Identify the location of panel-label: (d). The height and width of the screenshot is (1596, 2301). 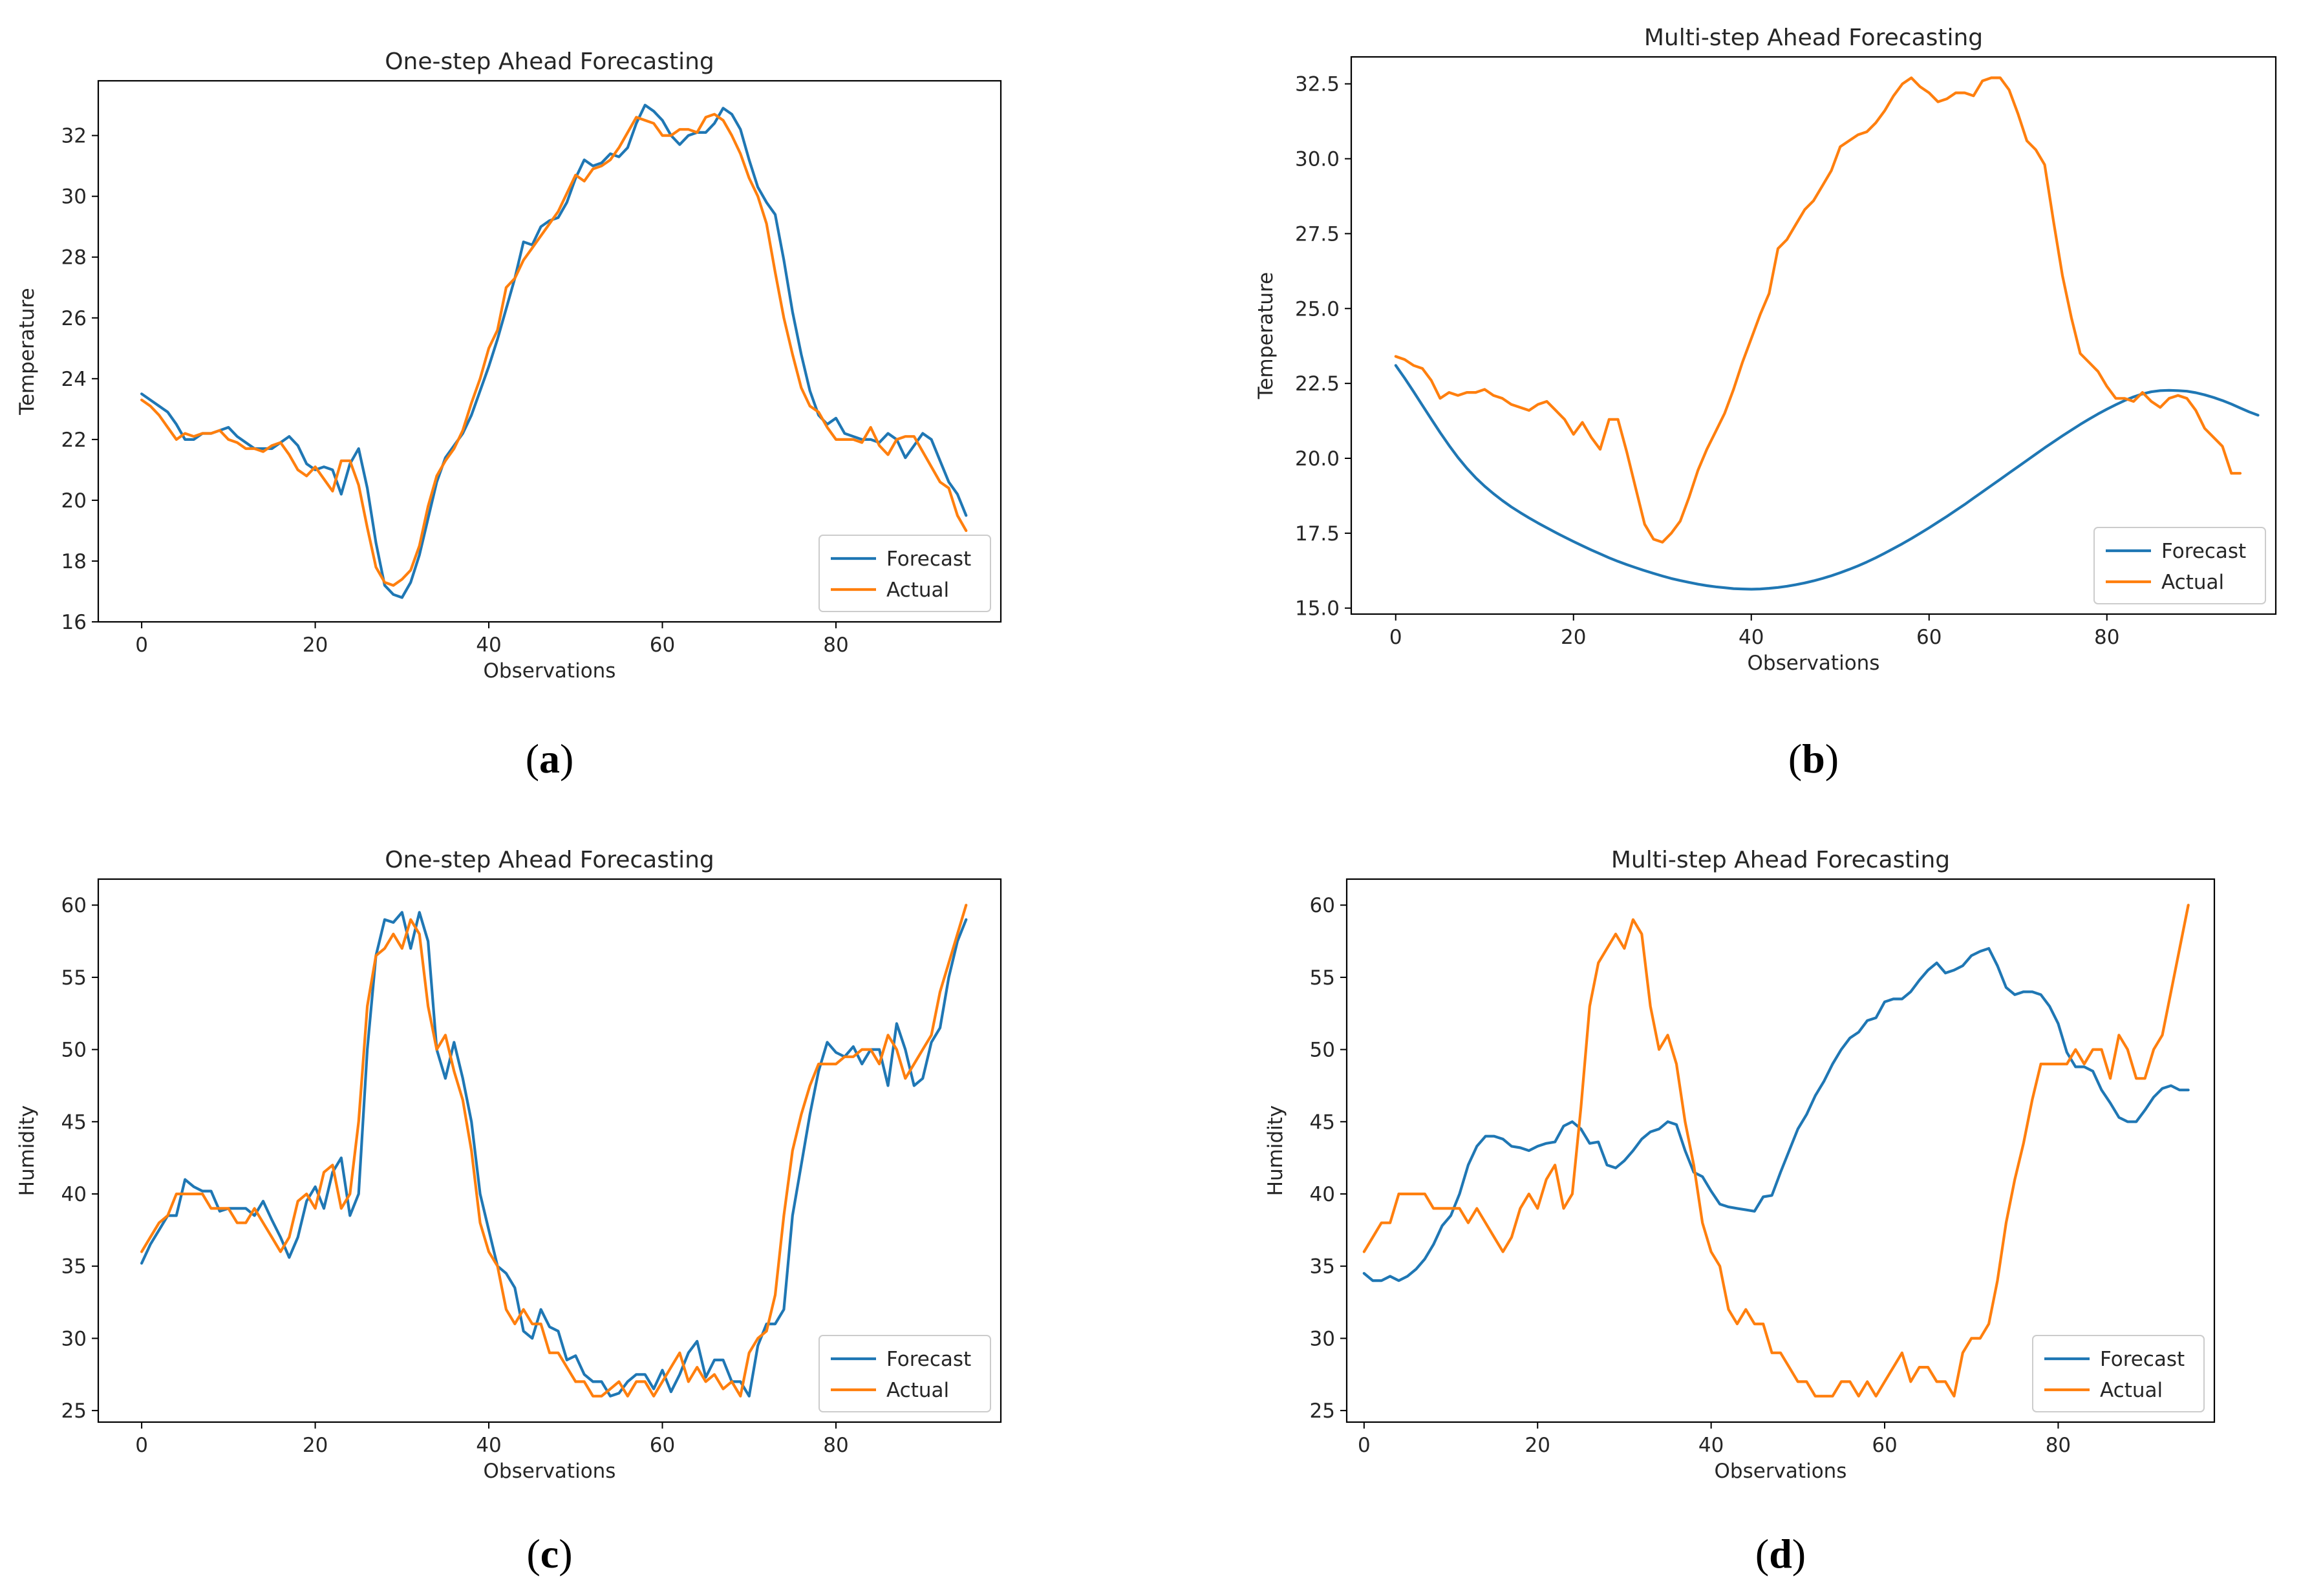
(1781, 1554).